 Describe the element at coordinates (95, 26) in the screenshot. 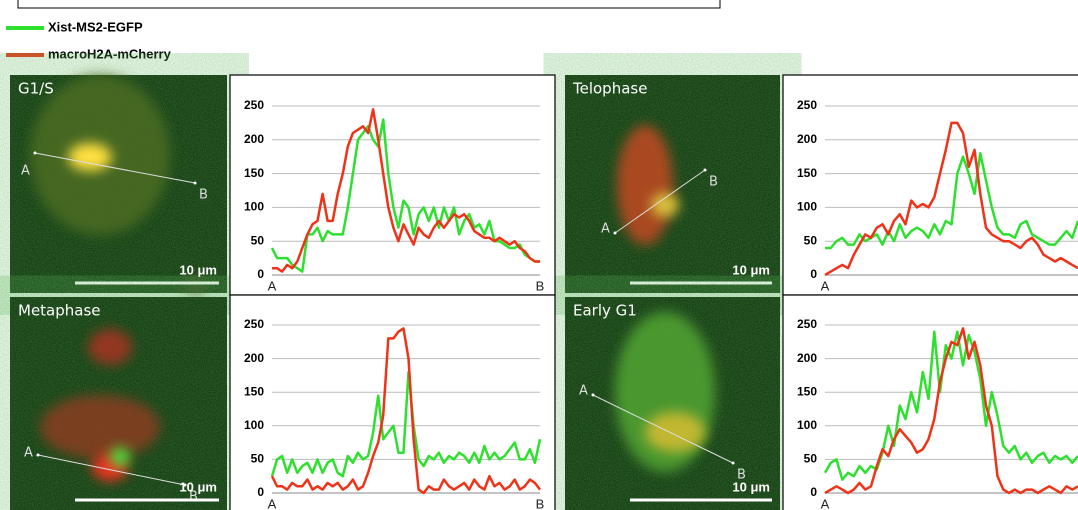

I see `legend-label: Xist-MS2-EGFP` at that location.